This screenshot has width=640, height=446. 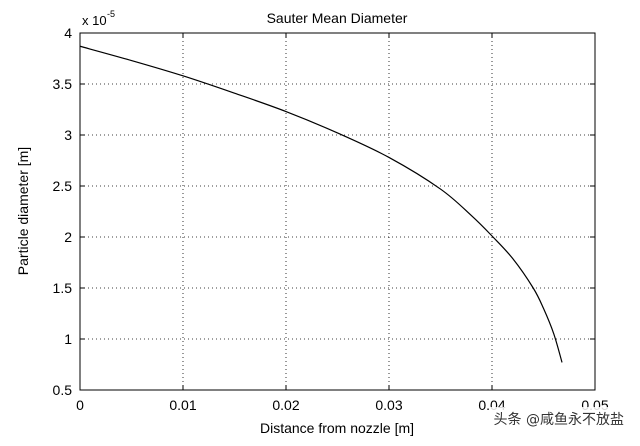 I want to click on y-axis-label: Particle diameter [m], so click(x=23, y=211).